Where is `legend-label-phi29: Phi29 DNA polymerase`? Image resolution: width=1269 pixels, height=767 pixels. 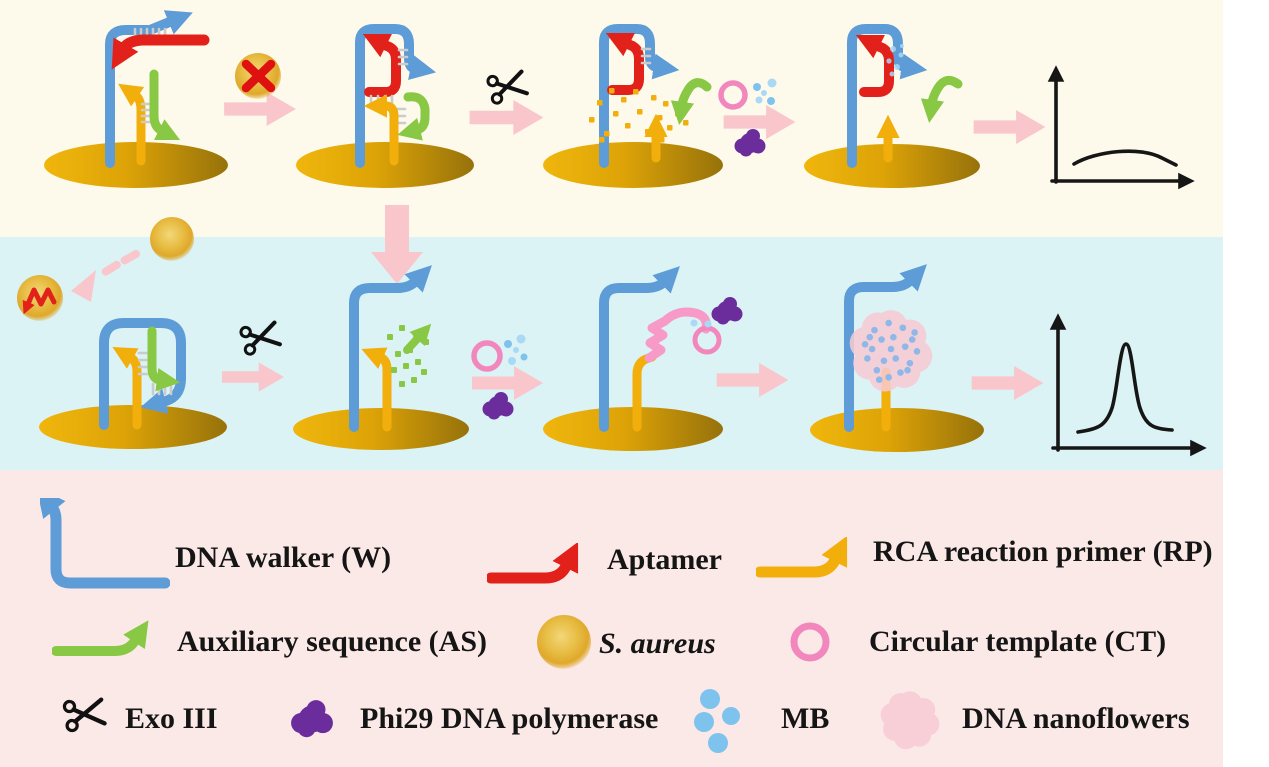 legend-label-phi29: Phi29 DNA polymerase is located at coordinates (509, 718).